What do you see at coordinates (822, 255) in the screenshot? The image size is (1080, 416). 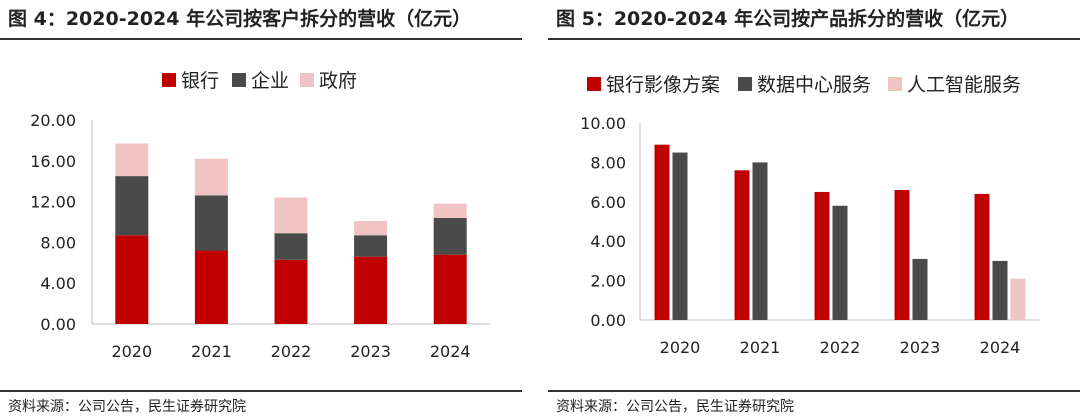 I see `bar-银行影像方案-2022` at bounding box center [822, 255].